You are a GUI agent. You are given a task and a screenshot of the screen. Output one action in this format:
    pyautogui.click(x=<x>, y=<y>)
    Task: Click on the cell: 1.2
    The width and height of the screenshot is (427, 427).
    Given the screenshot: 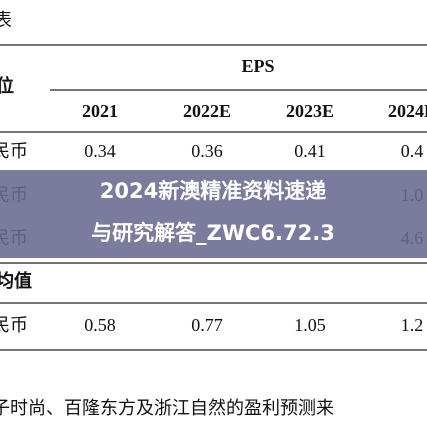 What is the action you would take?
    pyautogui.click(x=412, y=325)
    